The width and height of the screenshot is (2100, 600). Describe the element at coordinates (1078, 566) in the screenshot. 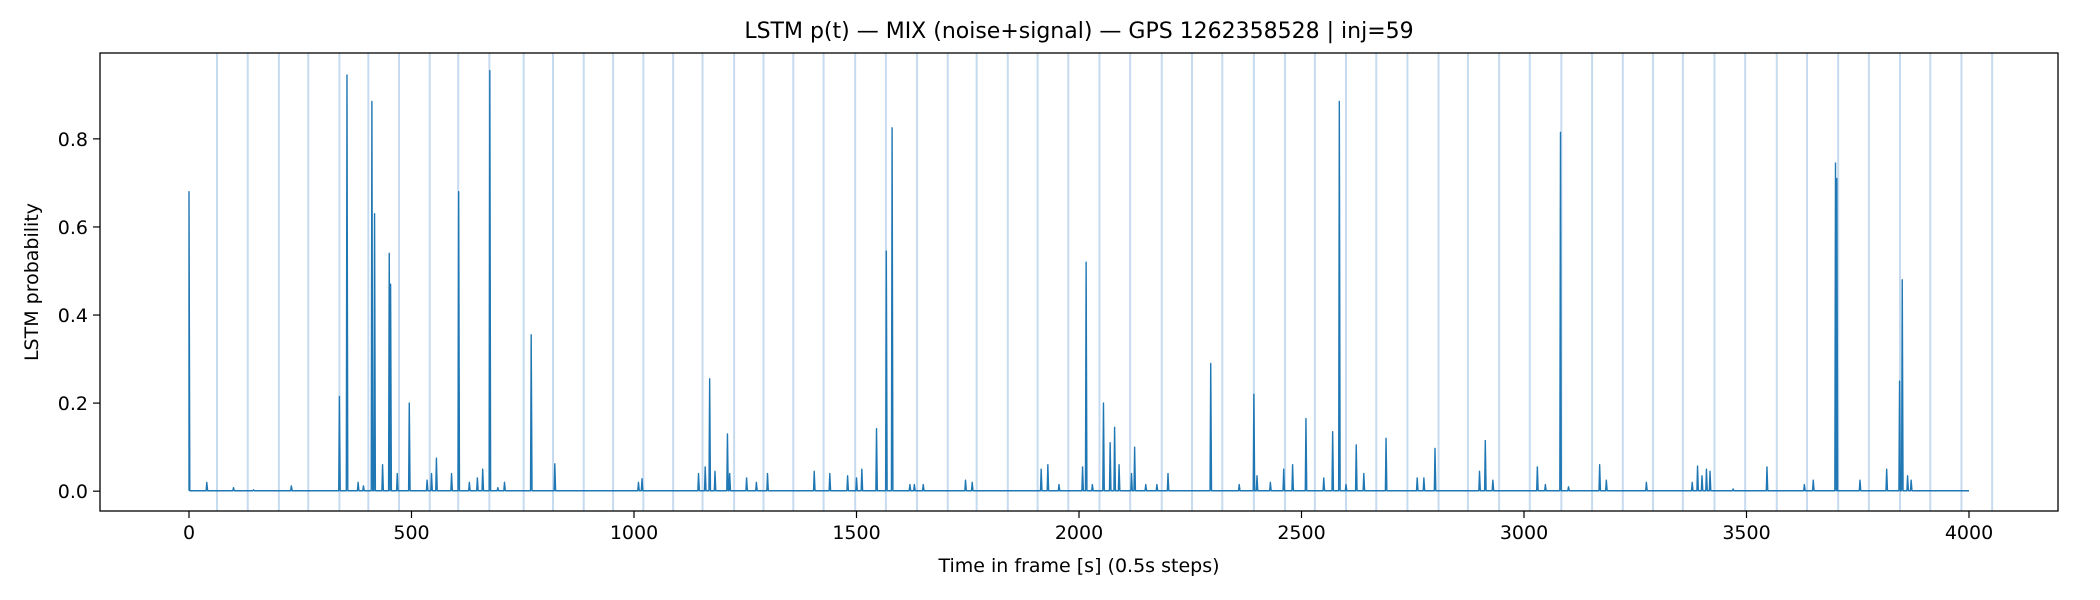

I see `x-axis-label: Time in frame [s] (0.5s steps)` at that location.